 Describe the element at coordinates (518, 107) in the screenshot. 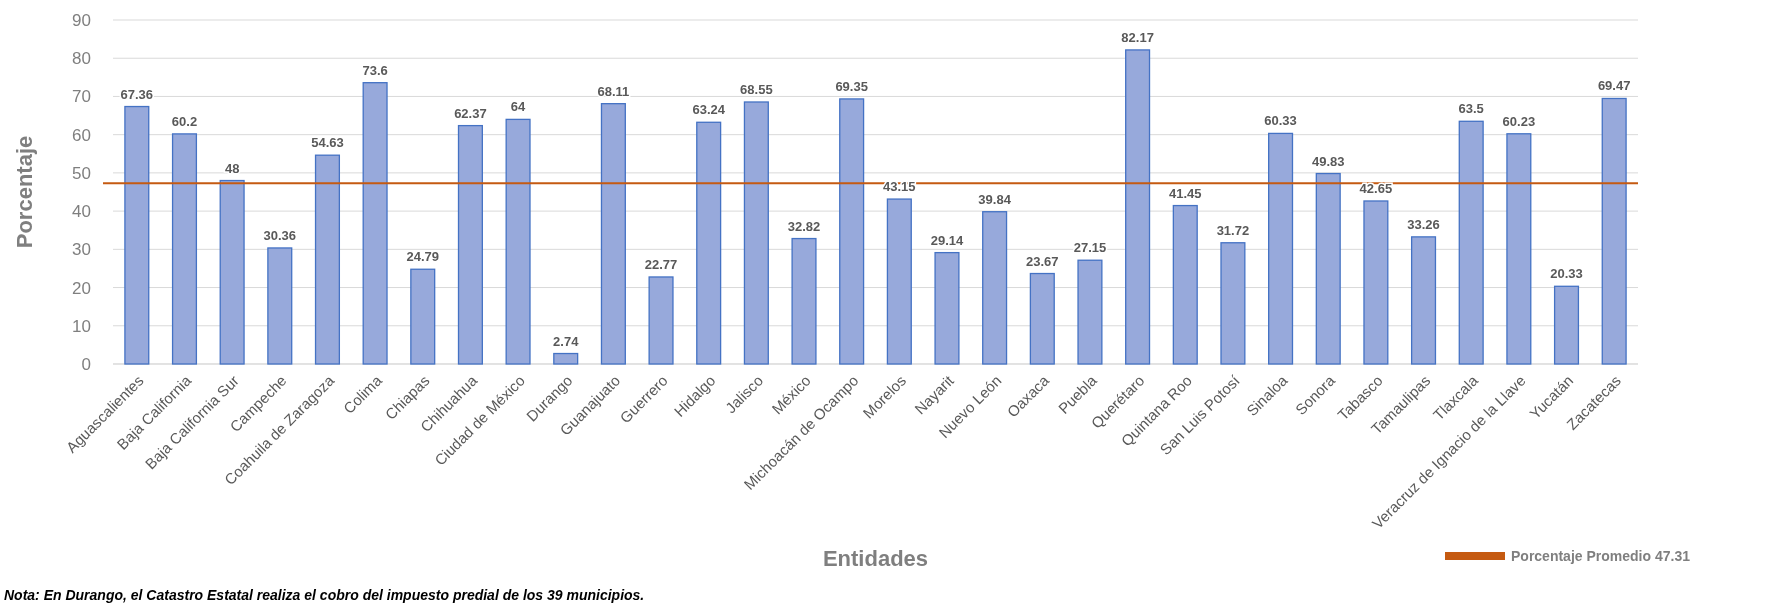

I see `data-label: 64` at that location.